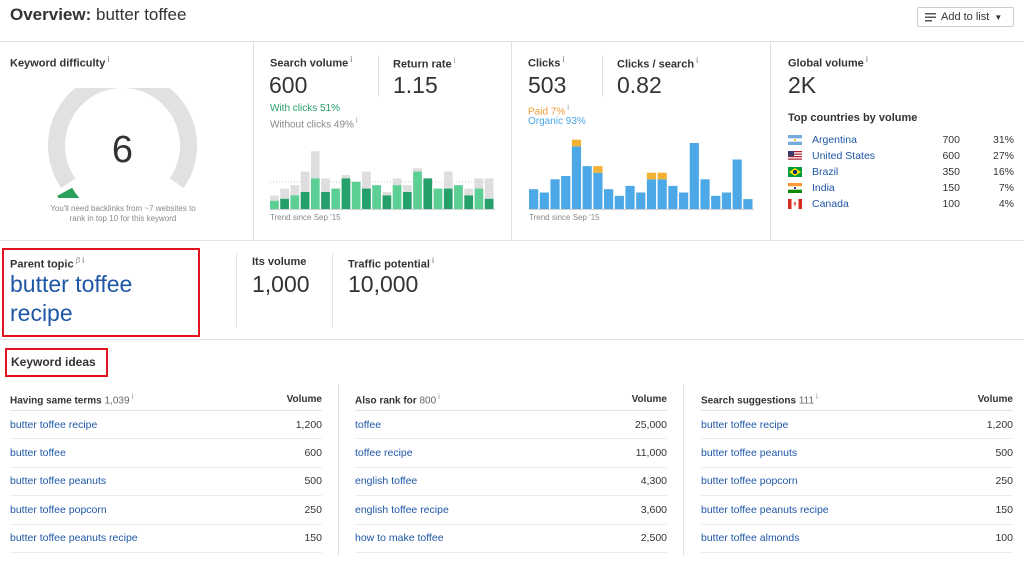 The width and height of the screenshot is (1024, 562). I want to click on keyword-volume: 2,500, so click(653, 538).